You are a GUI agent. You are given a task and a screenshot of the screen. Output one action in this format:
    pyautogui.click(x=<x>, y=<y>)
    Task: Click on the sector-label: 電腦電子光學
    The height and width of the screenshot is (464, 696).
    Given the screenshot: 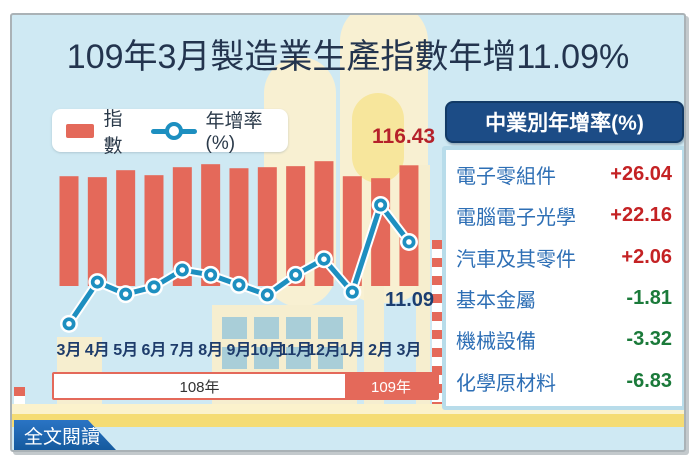 What is the action you would take?
    pyautogui.click(x=516, y=218)
    